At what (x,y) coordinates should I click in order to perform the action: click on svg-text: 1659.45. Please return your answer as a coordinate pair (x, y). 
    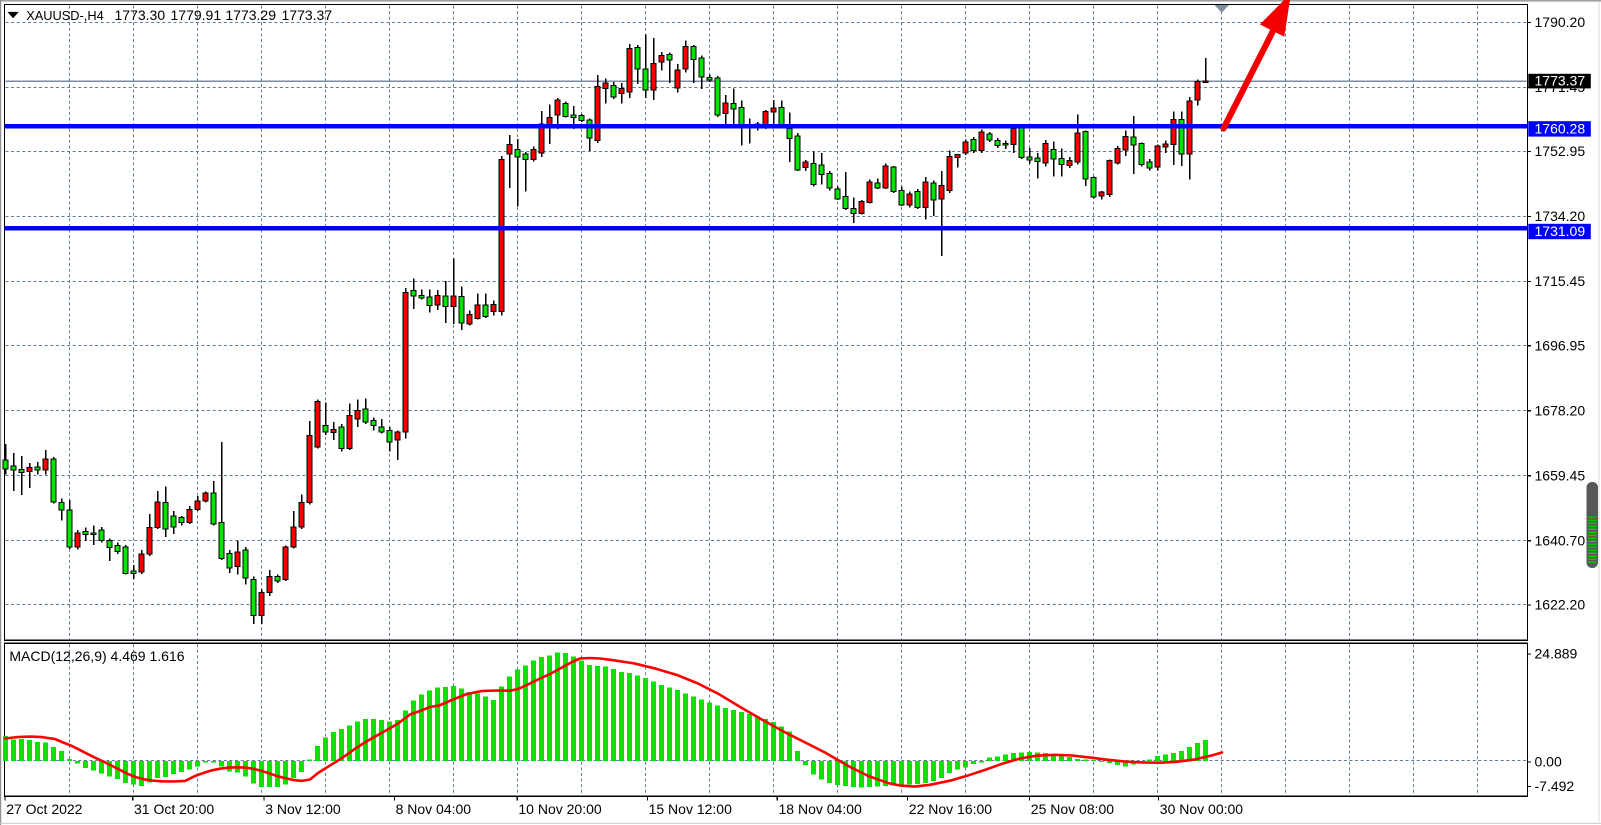
    Looking at the image, I should click on (1560, 475).